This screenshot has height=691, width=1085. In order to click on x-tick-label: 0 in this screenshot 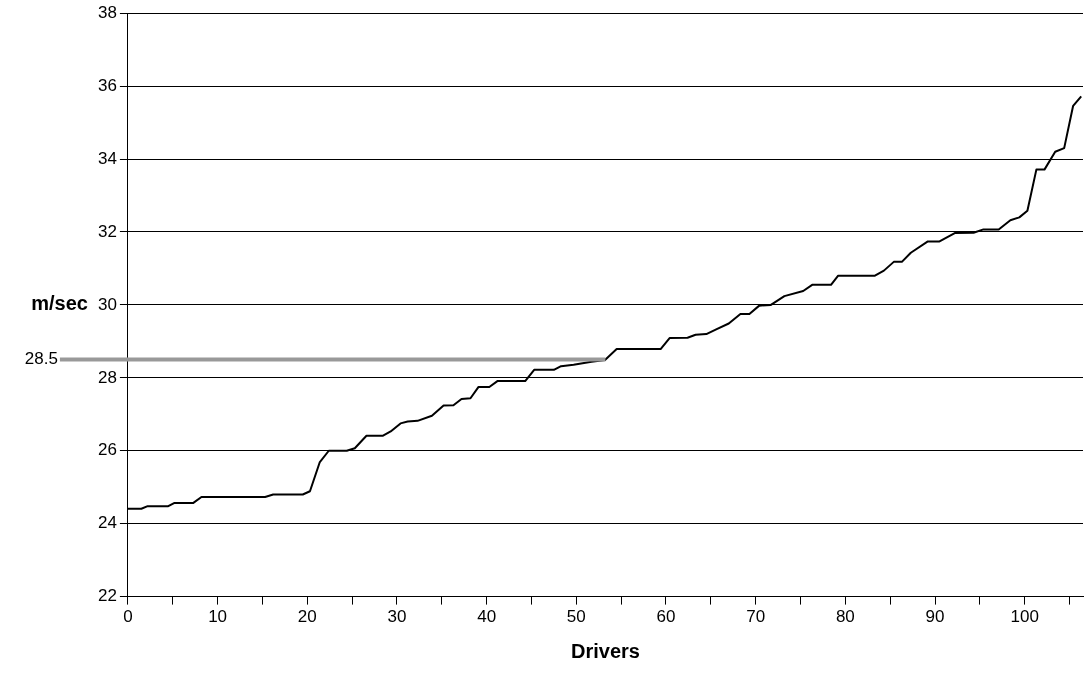, I will do `click(128, 617)`.